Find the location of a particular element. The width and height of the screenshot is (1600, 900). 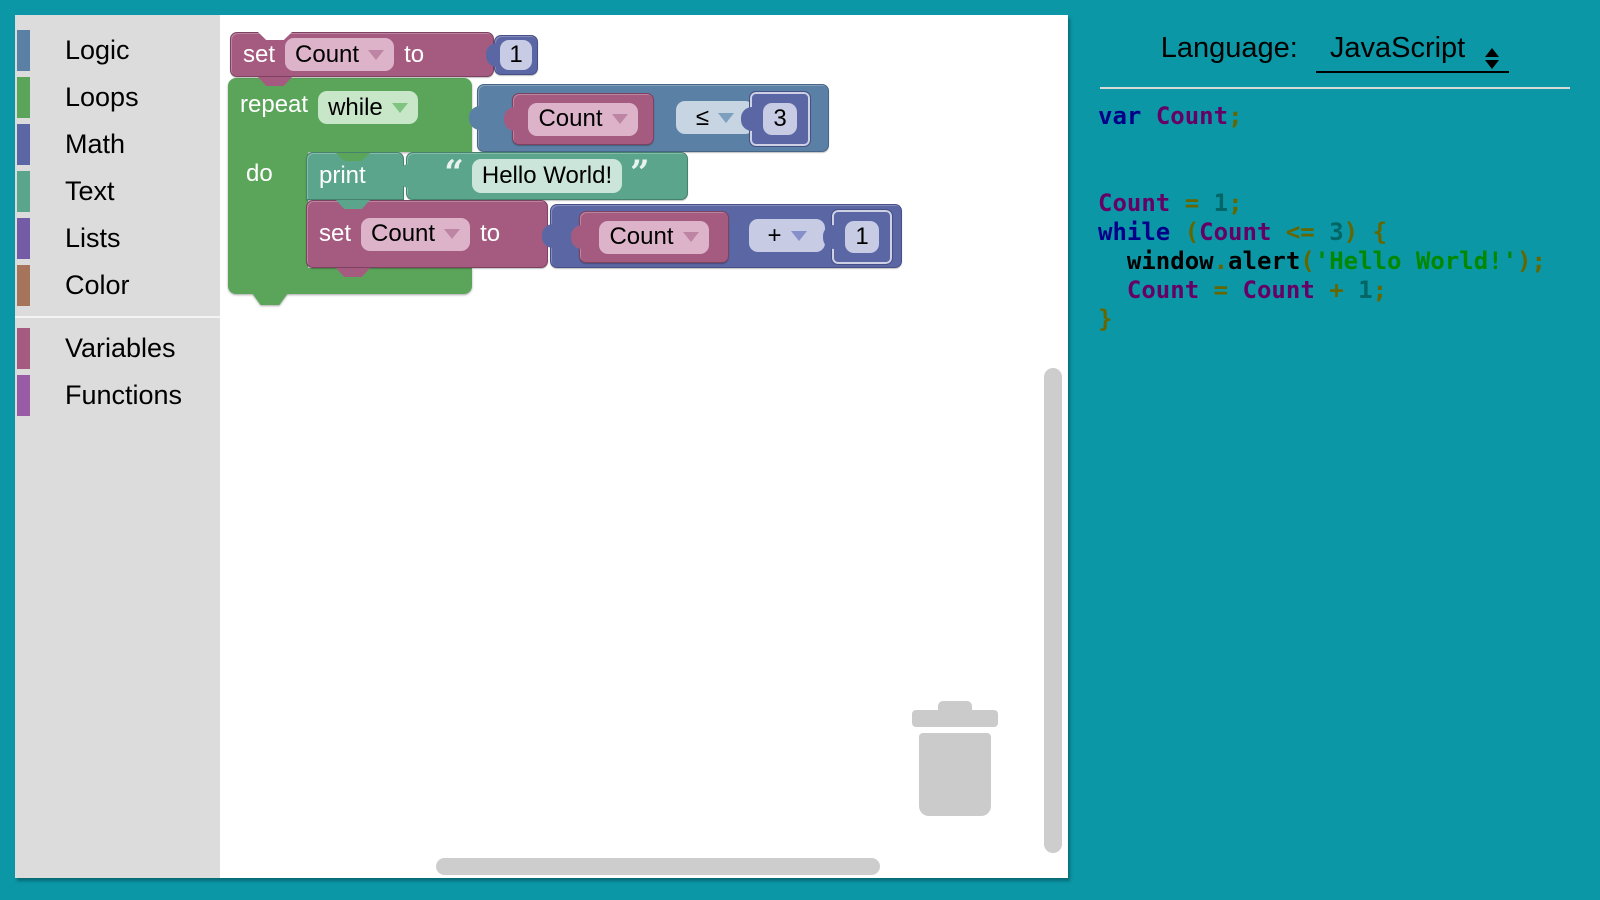

language-value: JavaScript is located at coordinates (1397, 48).